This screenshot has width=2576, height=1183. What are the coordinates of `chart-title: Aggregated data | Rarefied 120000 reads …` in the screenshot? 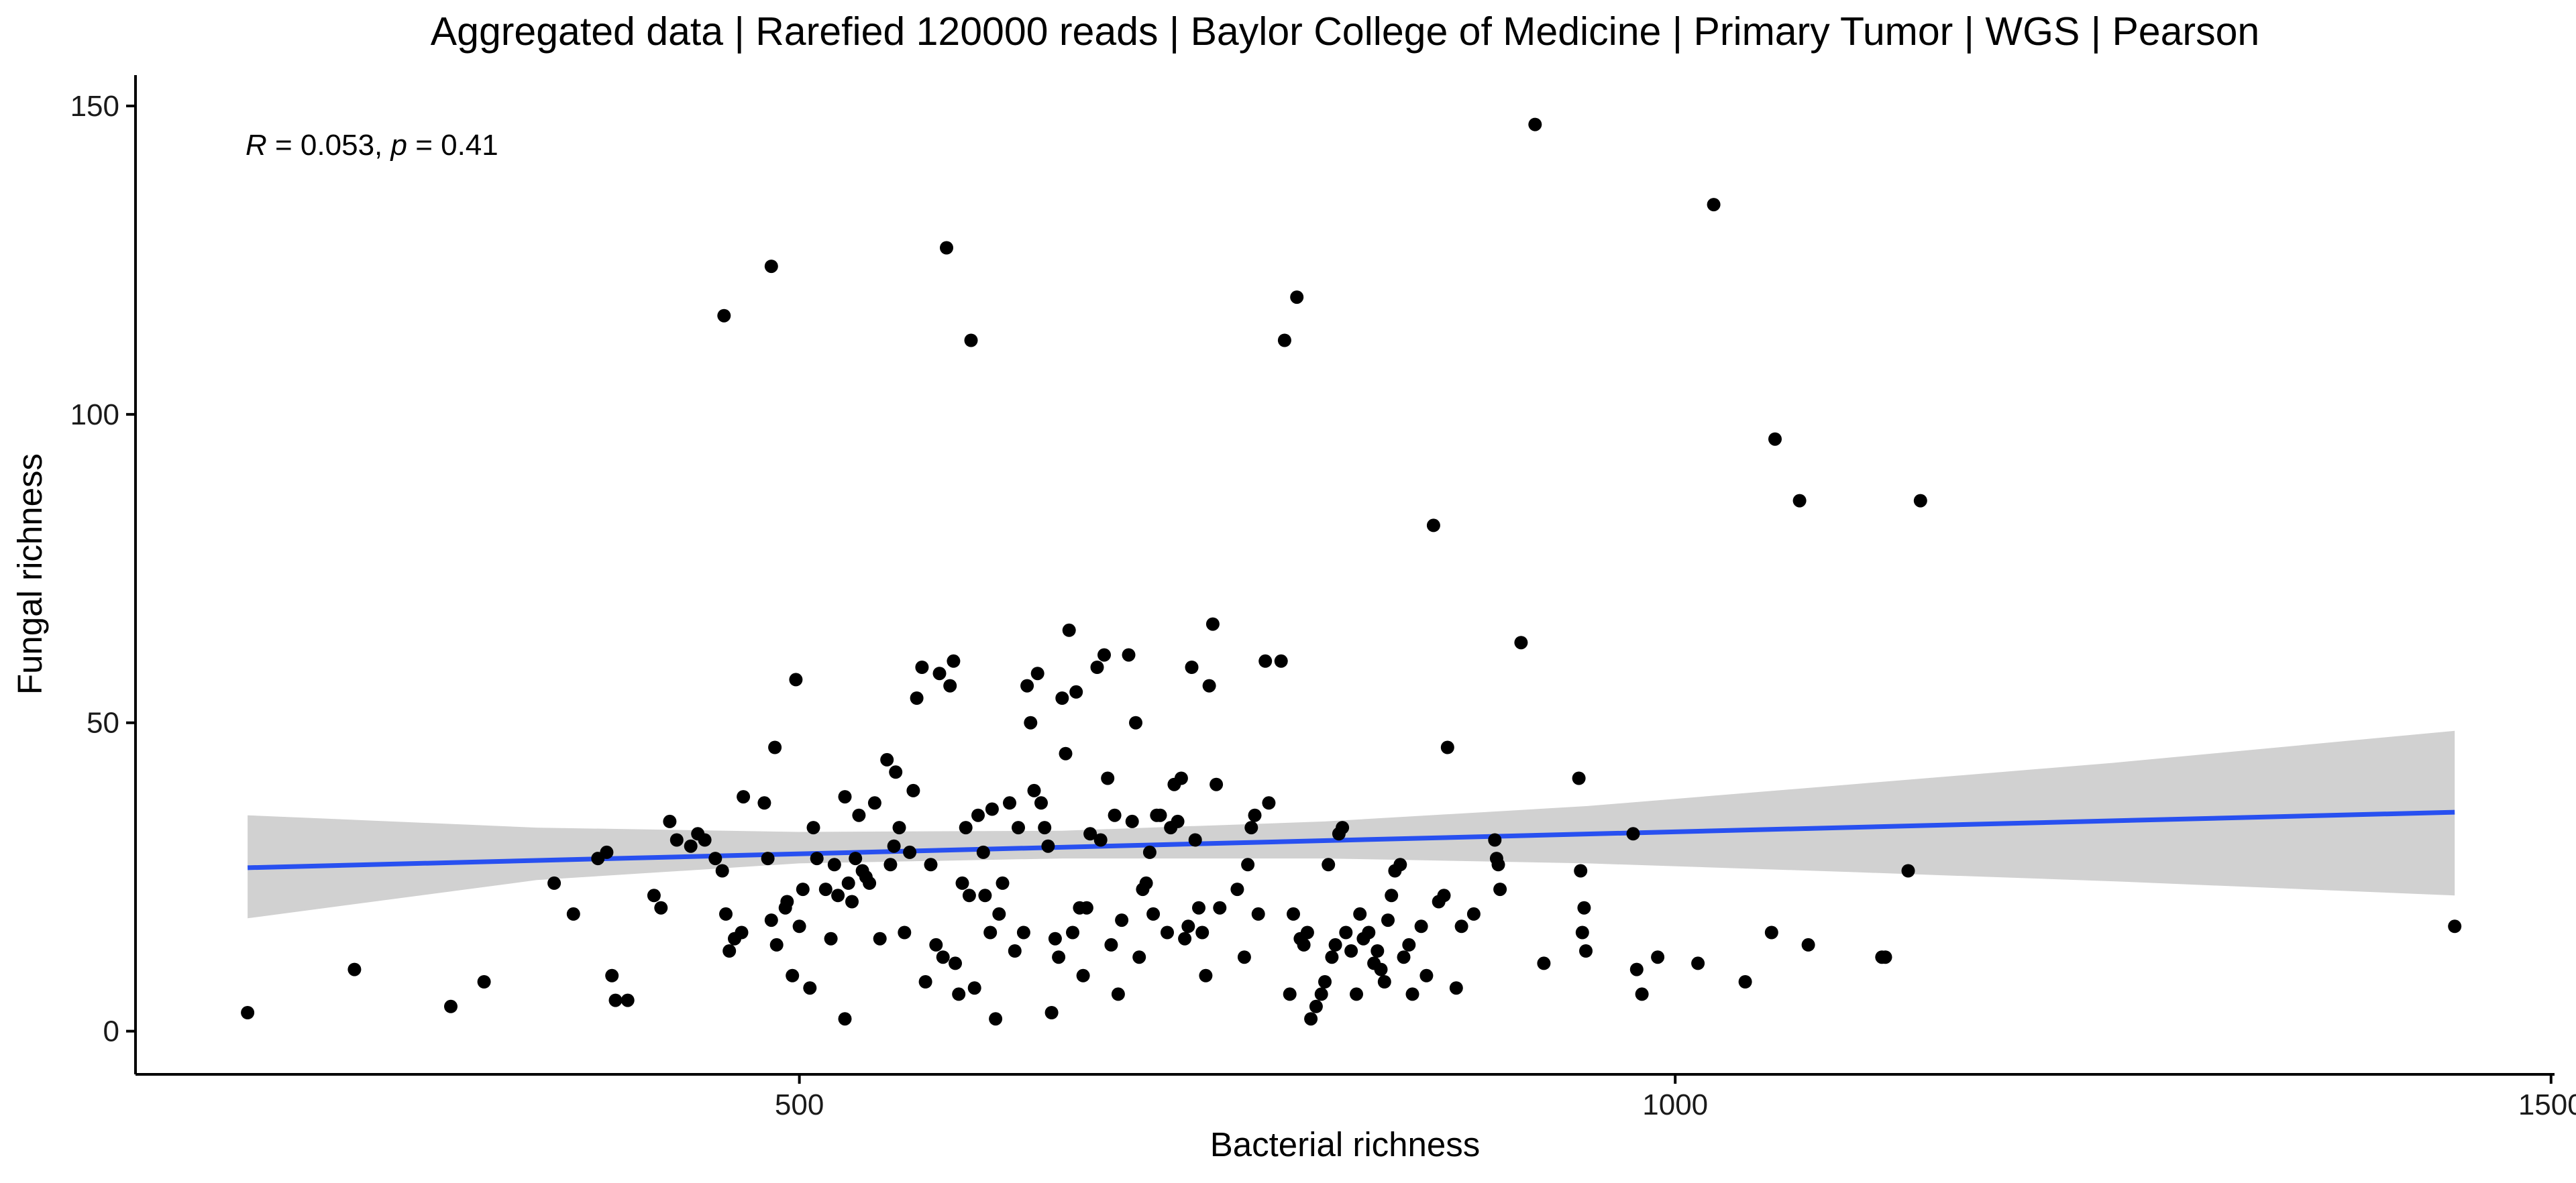 It's located at (1345, 31).